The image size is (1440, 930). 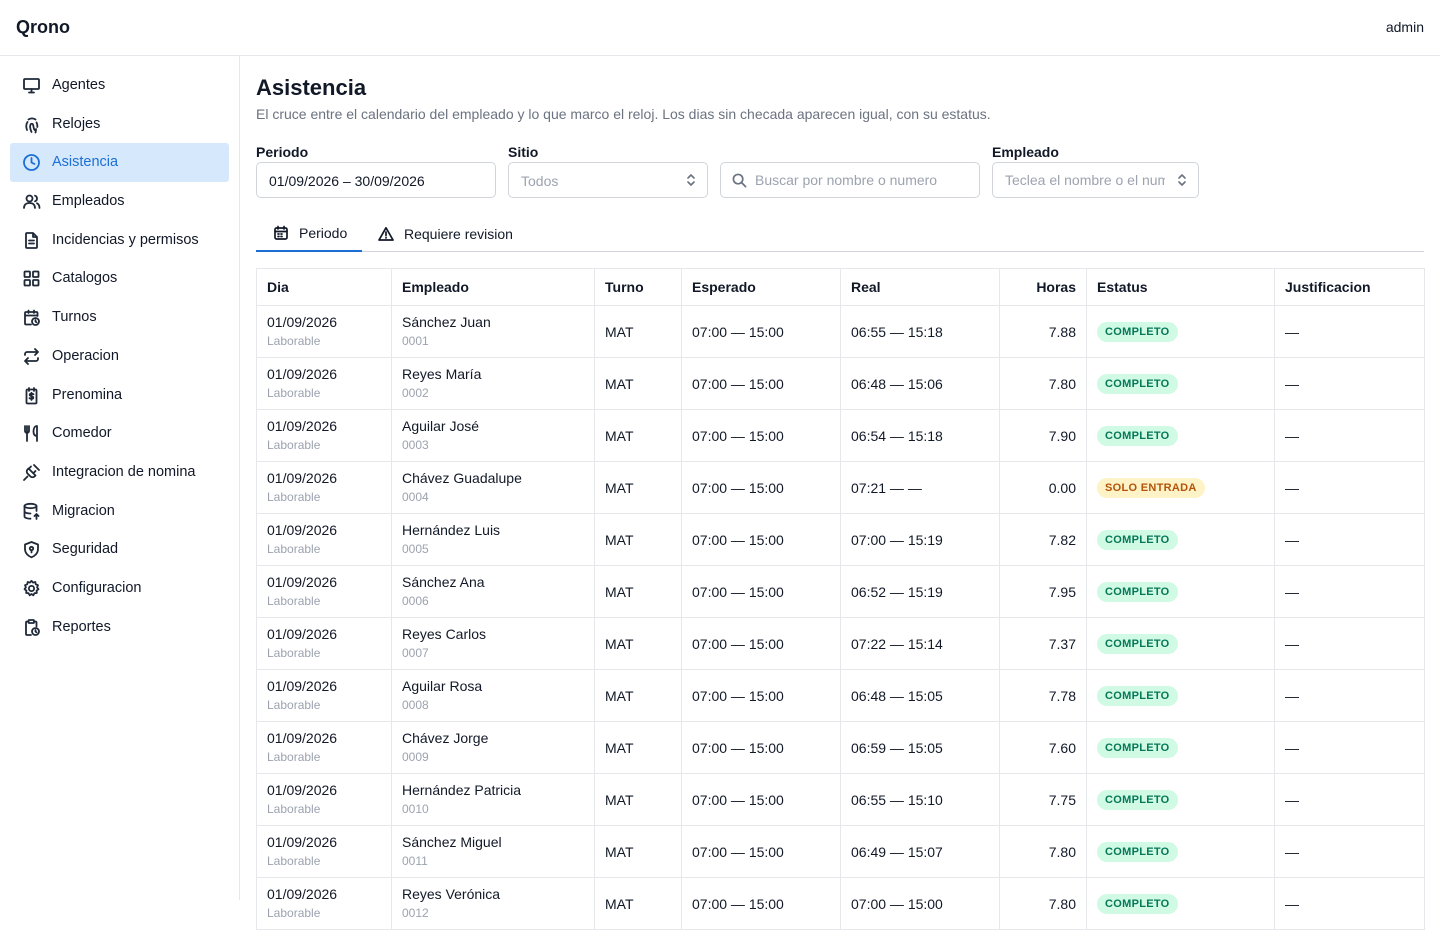 I want to click on column-header-real: Real, so click(x=920, y=287).